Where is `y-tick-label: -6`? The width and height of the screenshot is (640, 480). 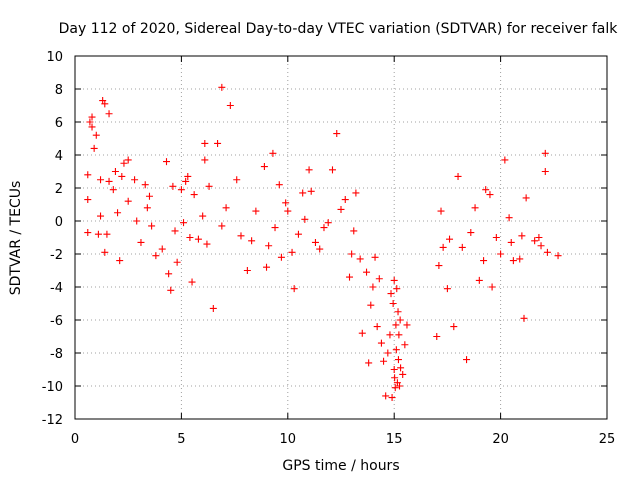 y-tick-label: -6 is located at coordinates (56, 321).